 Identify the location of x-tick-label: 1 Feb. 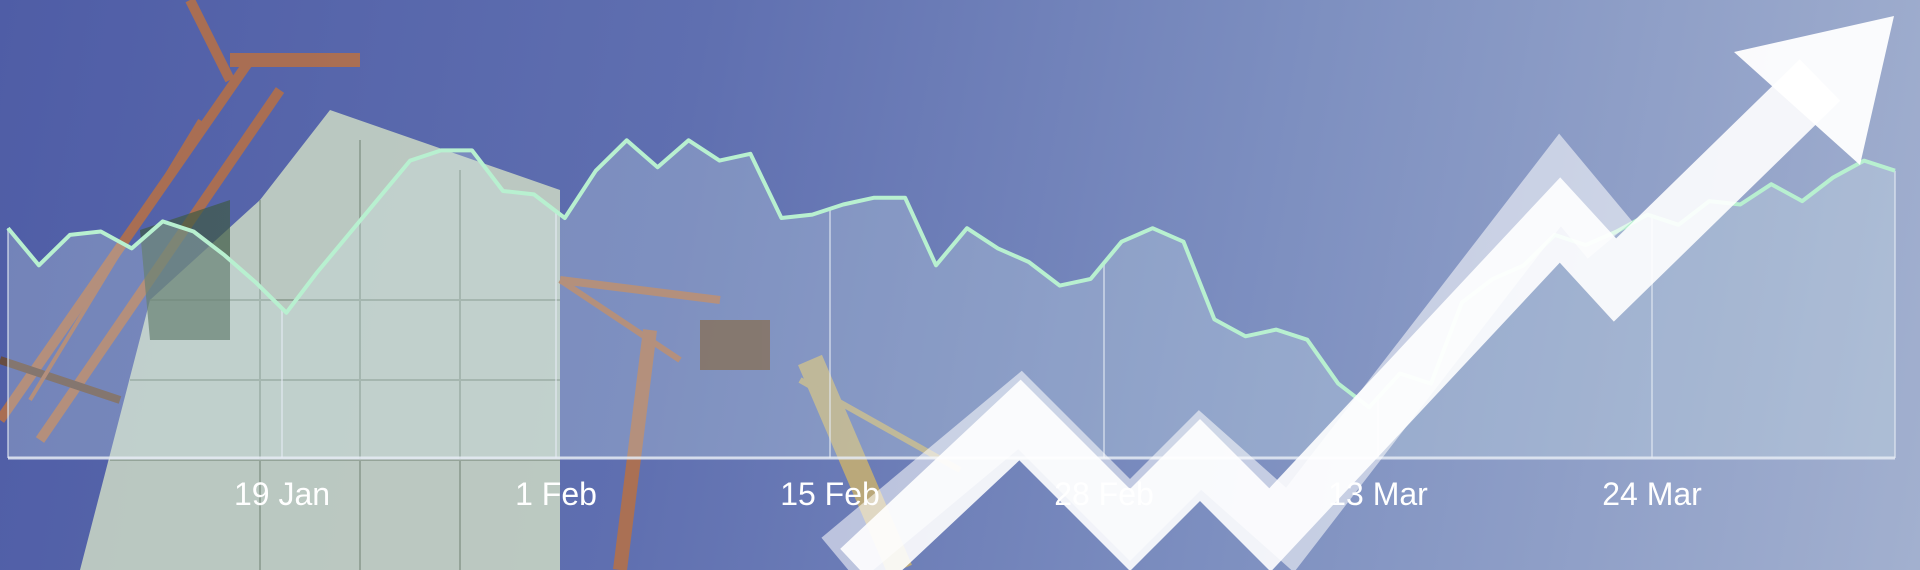
(556, 494).